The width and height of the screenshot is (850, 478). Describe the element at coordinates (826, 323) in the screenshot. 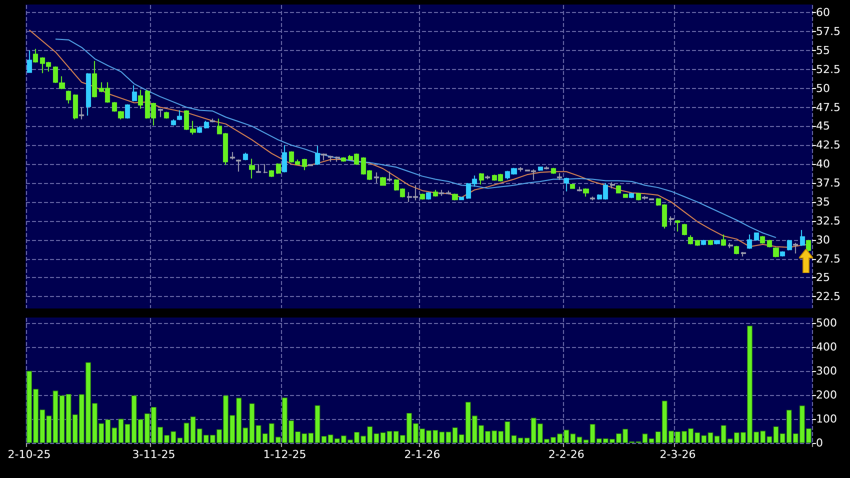

I see `y-tick-label: 500` at that location.